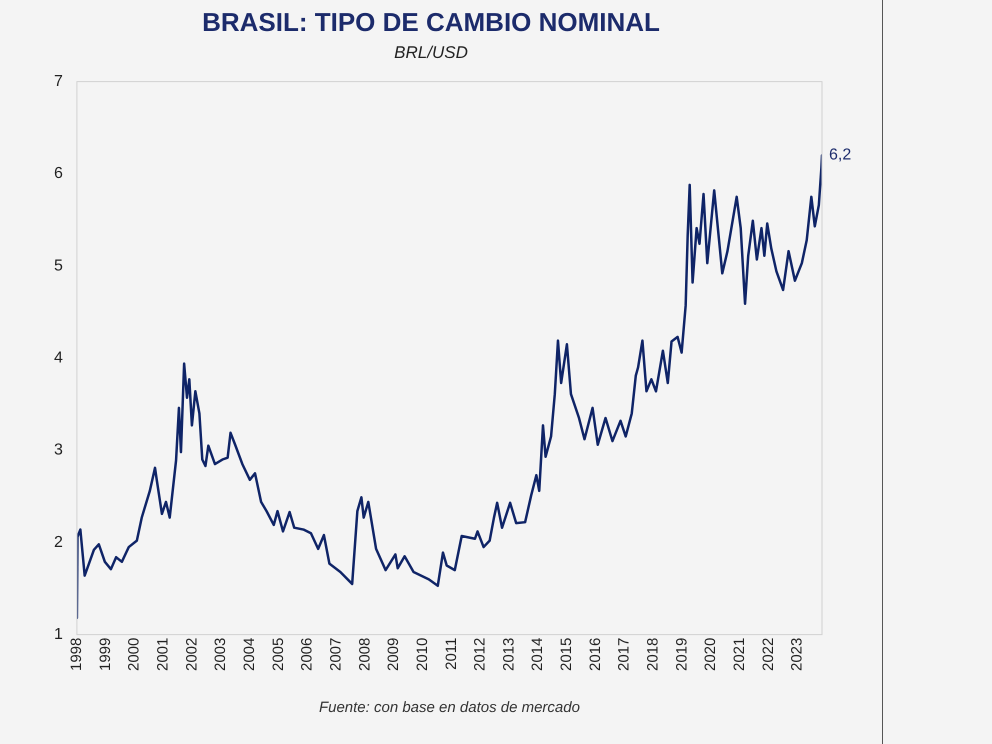  What do you see at coordinates (431, 21) in the screenshot?
I see `chart-title: BRASIL: TIPO DE CAMBIO NOMINAL` at bounding box center [431, 21].